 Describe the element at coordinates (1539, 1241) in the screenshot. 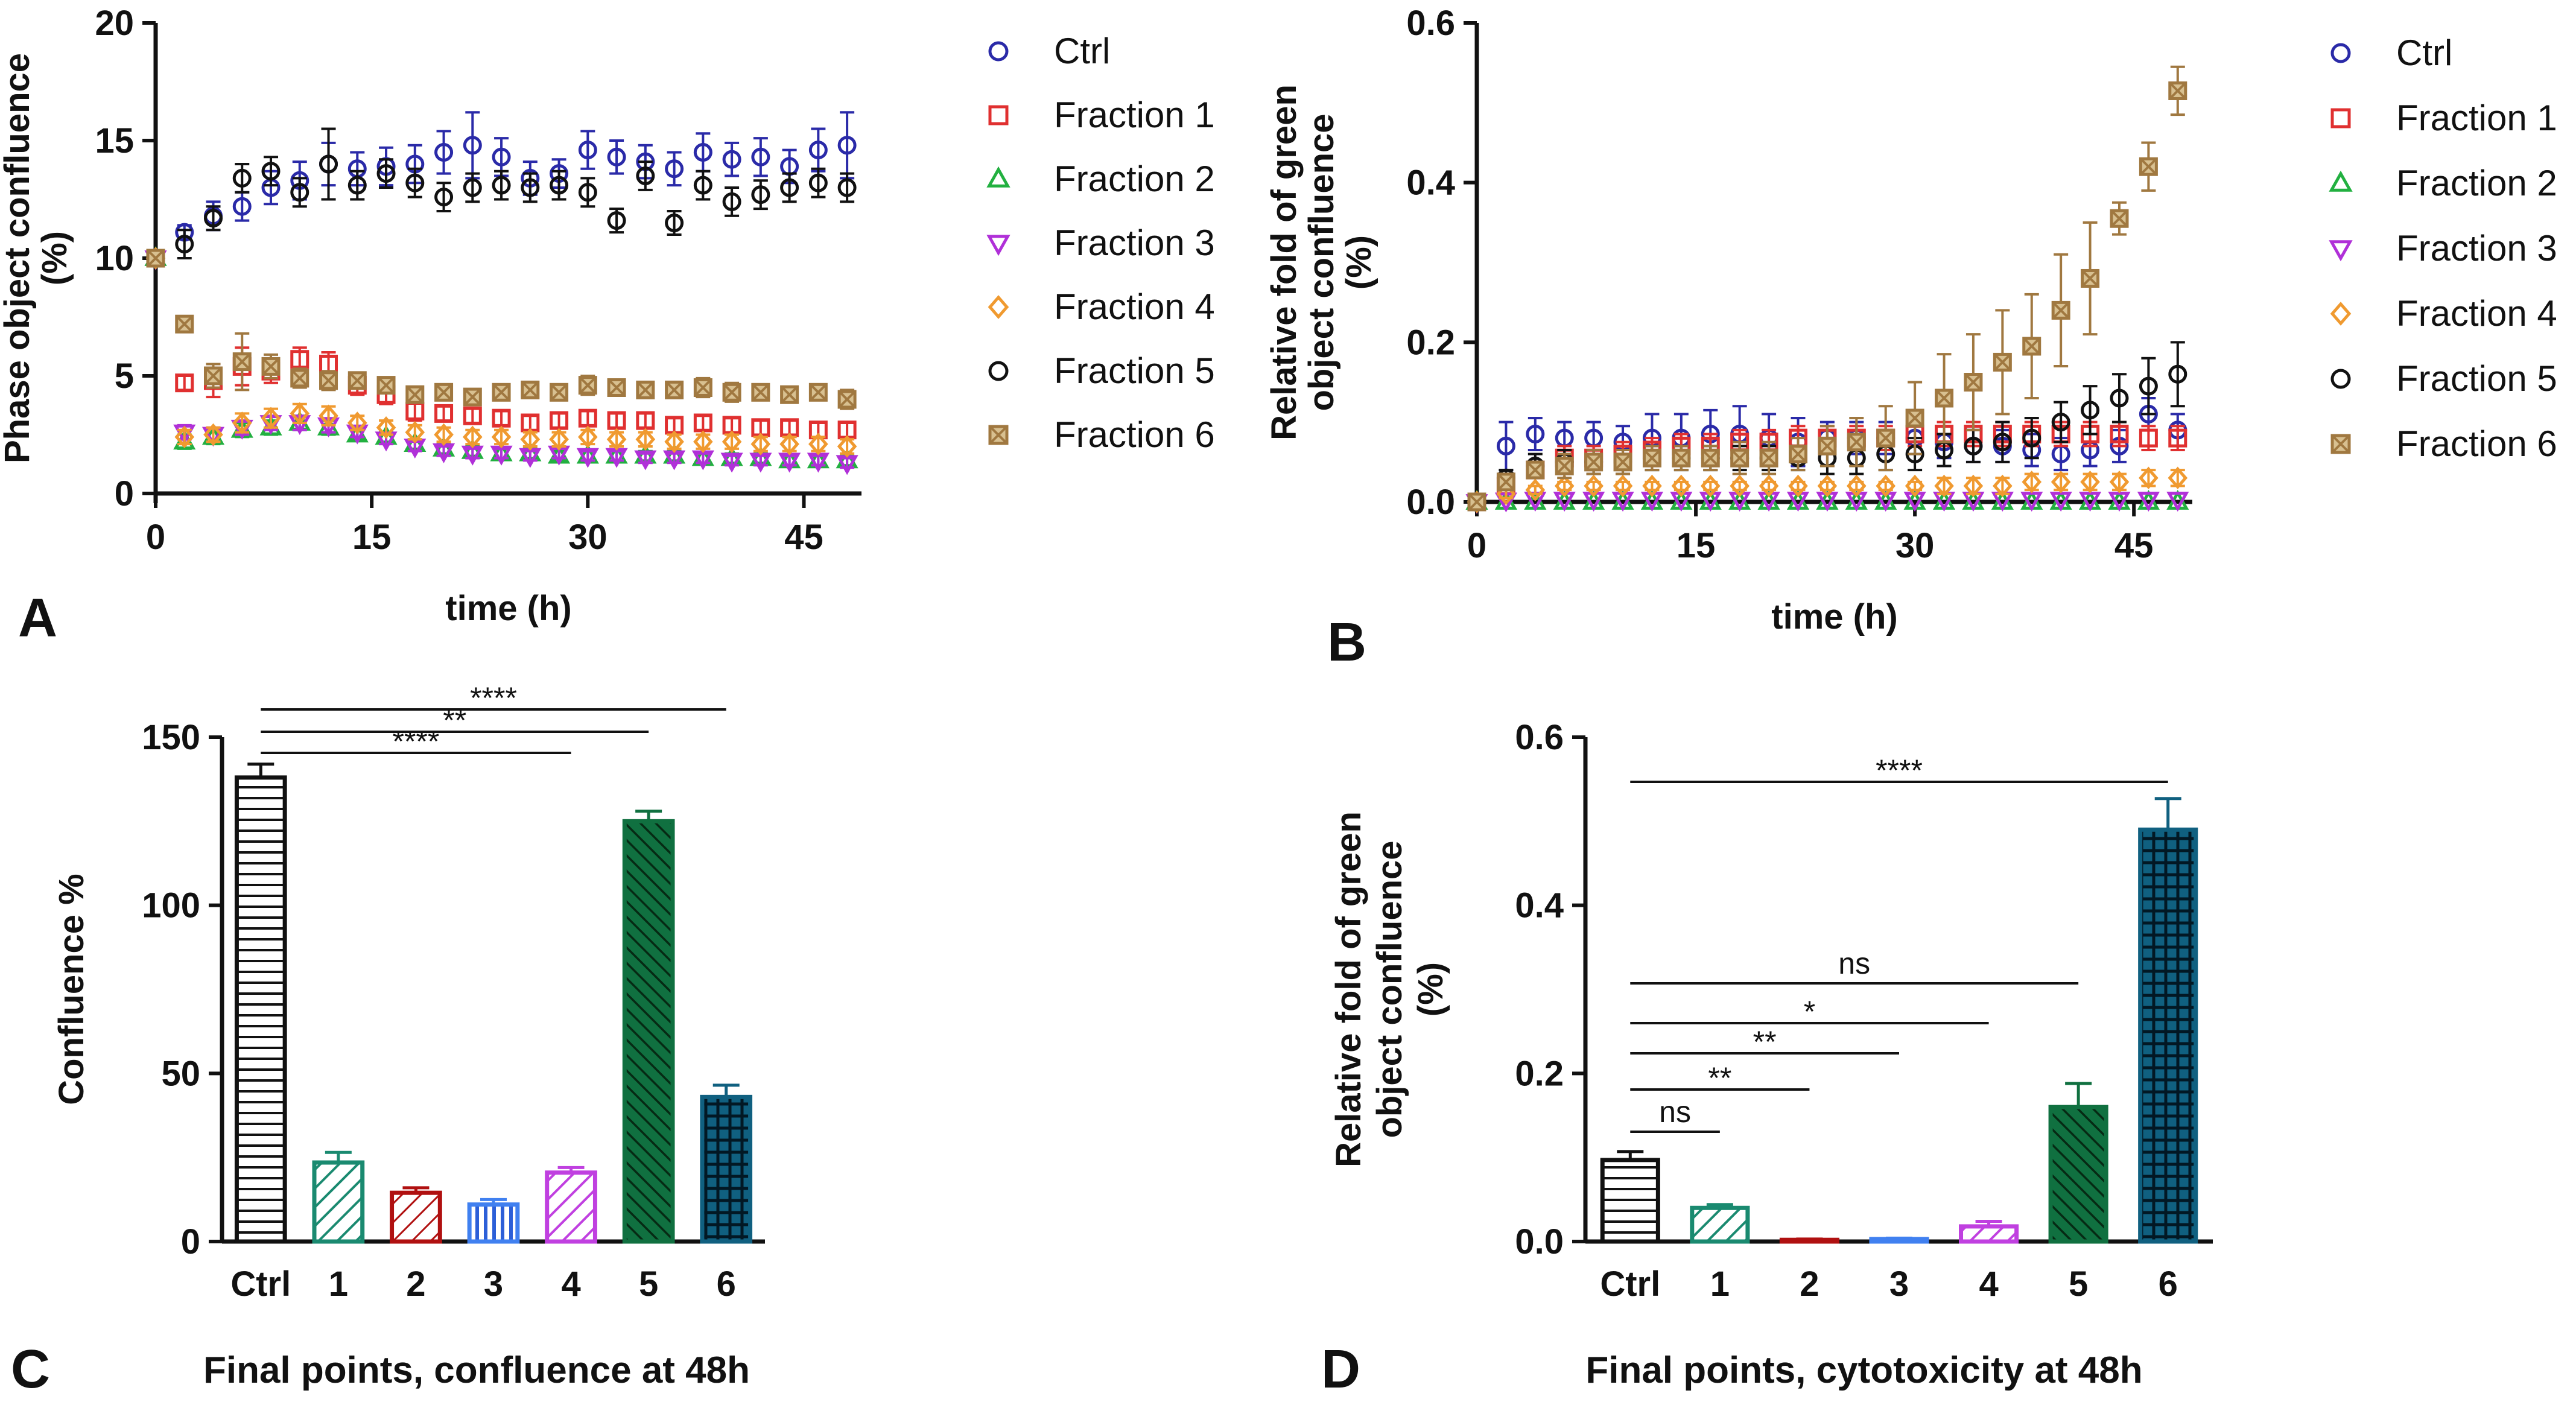

I see `panel-d-y-tick-label: 0.0` at that location.